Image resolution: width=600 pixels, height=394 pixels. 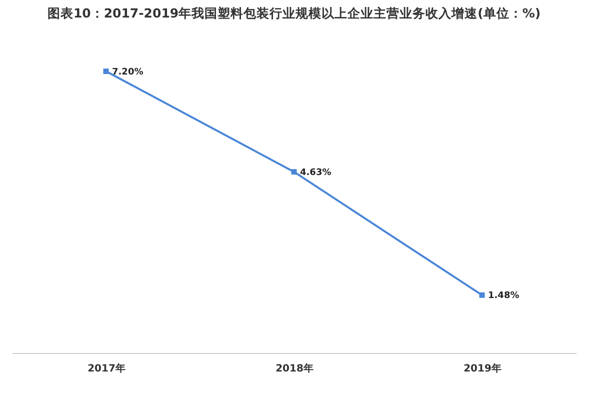 What do you see at coordinates (294, 13) in the screenshot?
I see `chart-title: 图表10：2017-2019年我国塑料包装行业规模以上企业主营业务收入增速(单位：%)` at bounding box center [294, 13].